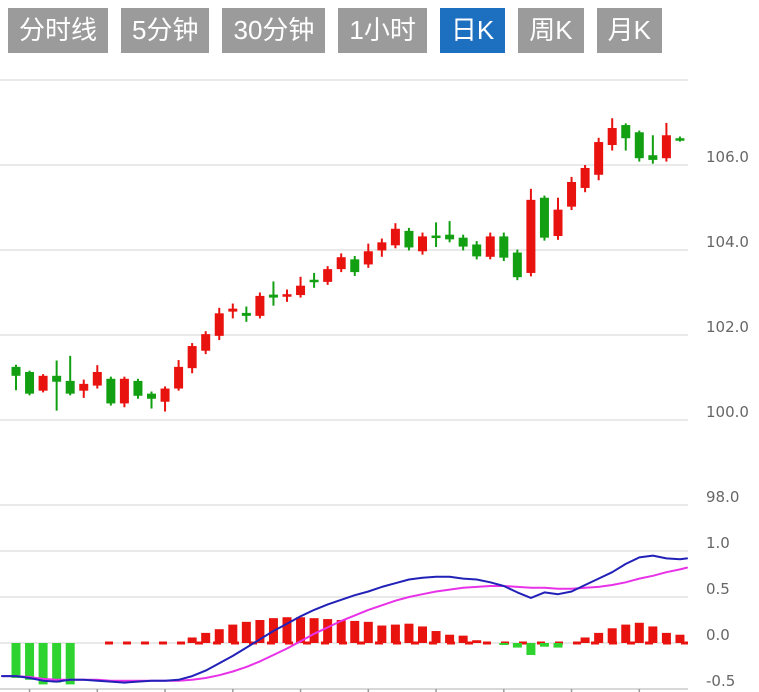  I want to click on tab-monthly-k: 月K, so click(629, 30).